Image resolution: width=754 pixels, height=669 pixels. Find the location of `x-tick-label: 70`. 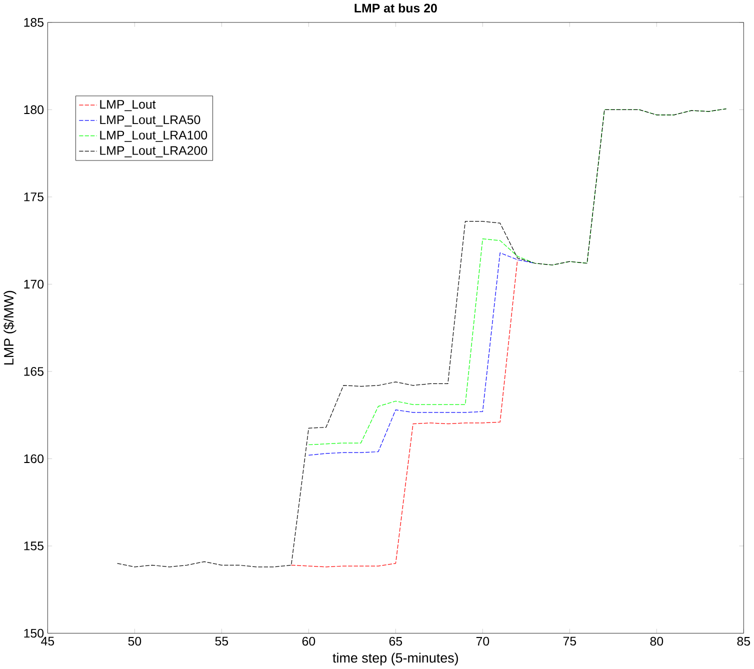

x-tick-label: 70 is located at coordinates (483, 641).